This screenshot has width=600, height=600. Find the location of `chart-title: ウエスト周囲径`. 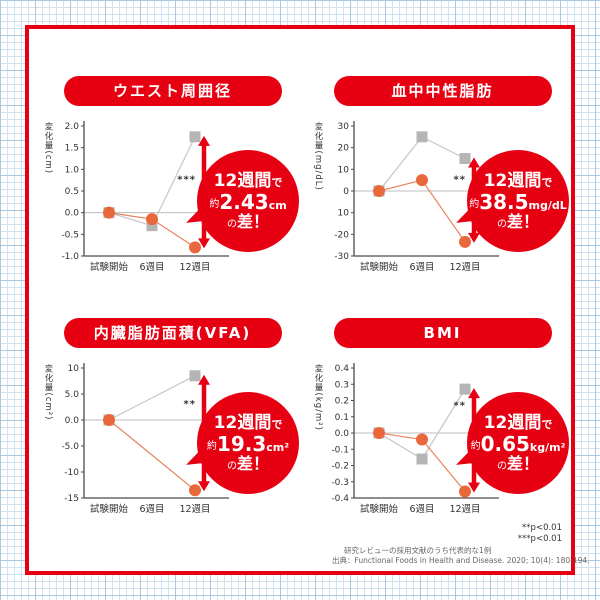

chart-title: ウエスト周囲径 is located at coordinates (172, 91).